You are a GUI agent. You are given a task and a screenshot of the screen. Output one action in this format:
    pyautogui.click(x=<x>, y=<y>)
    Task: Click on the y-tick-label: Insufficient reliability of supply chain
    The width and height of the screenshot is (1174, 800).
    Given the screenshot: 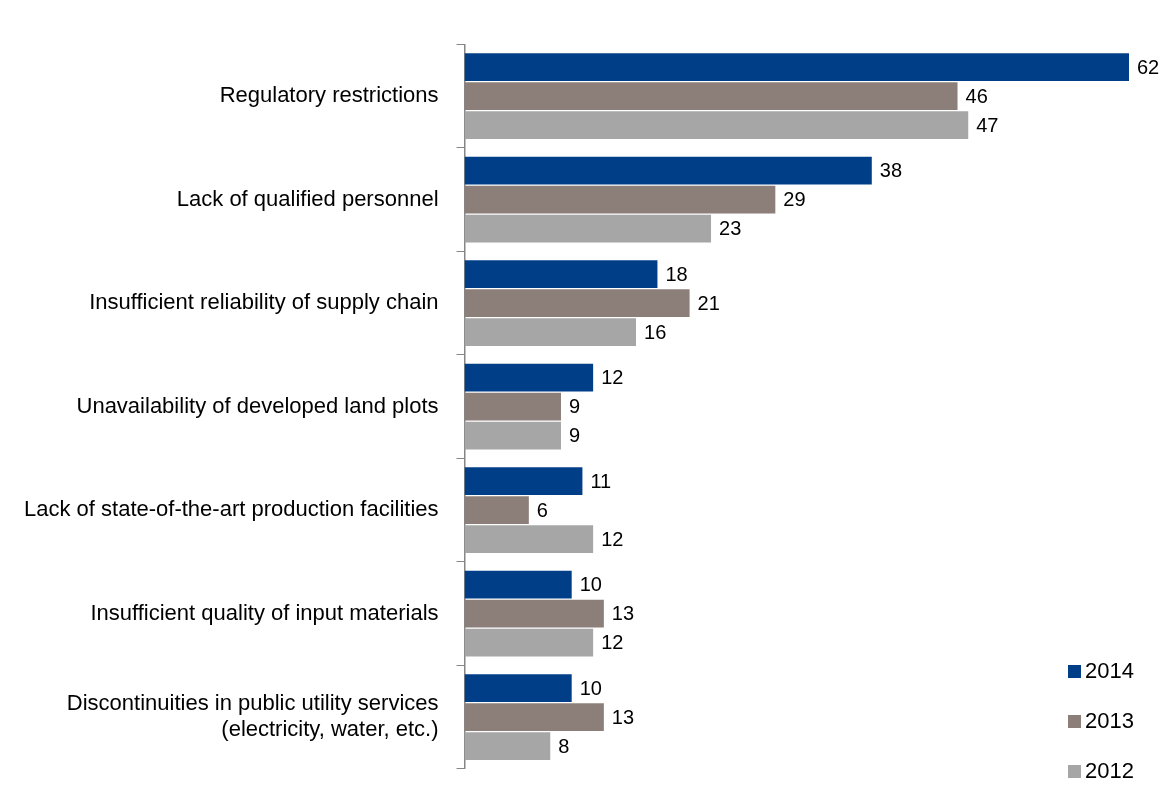 What is the action you would take?
    pyautogui.click(x=264, y=302)
    